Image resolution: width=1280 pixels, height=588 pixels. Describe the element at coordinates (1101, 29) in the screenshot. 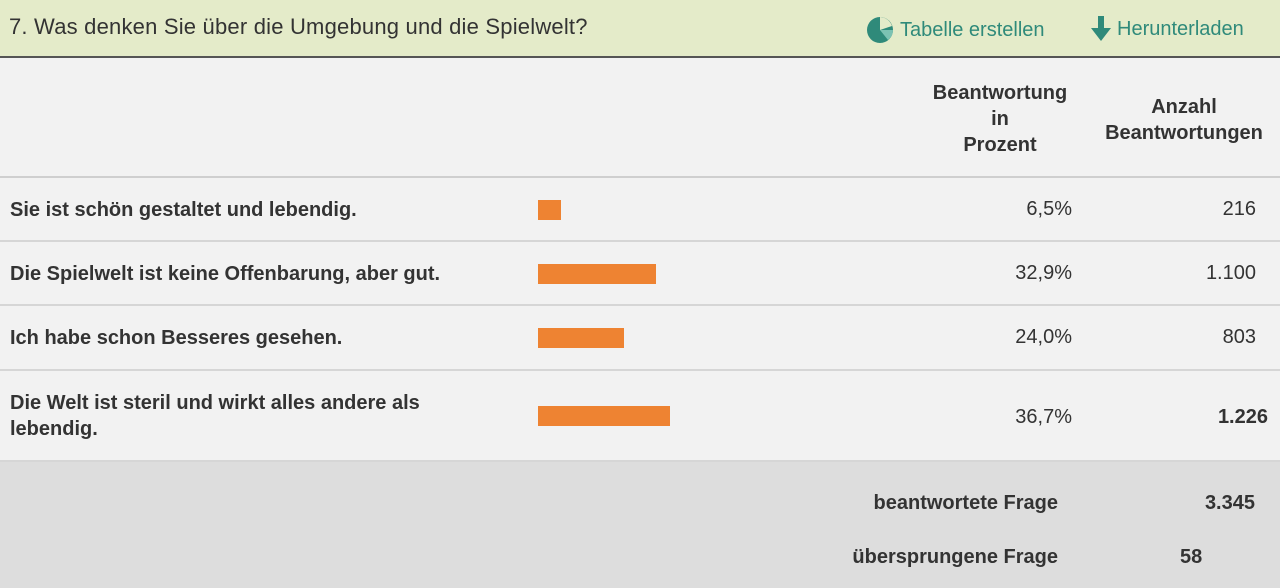

I see `download-arrow-icon` at that location.